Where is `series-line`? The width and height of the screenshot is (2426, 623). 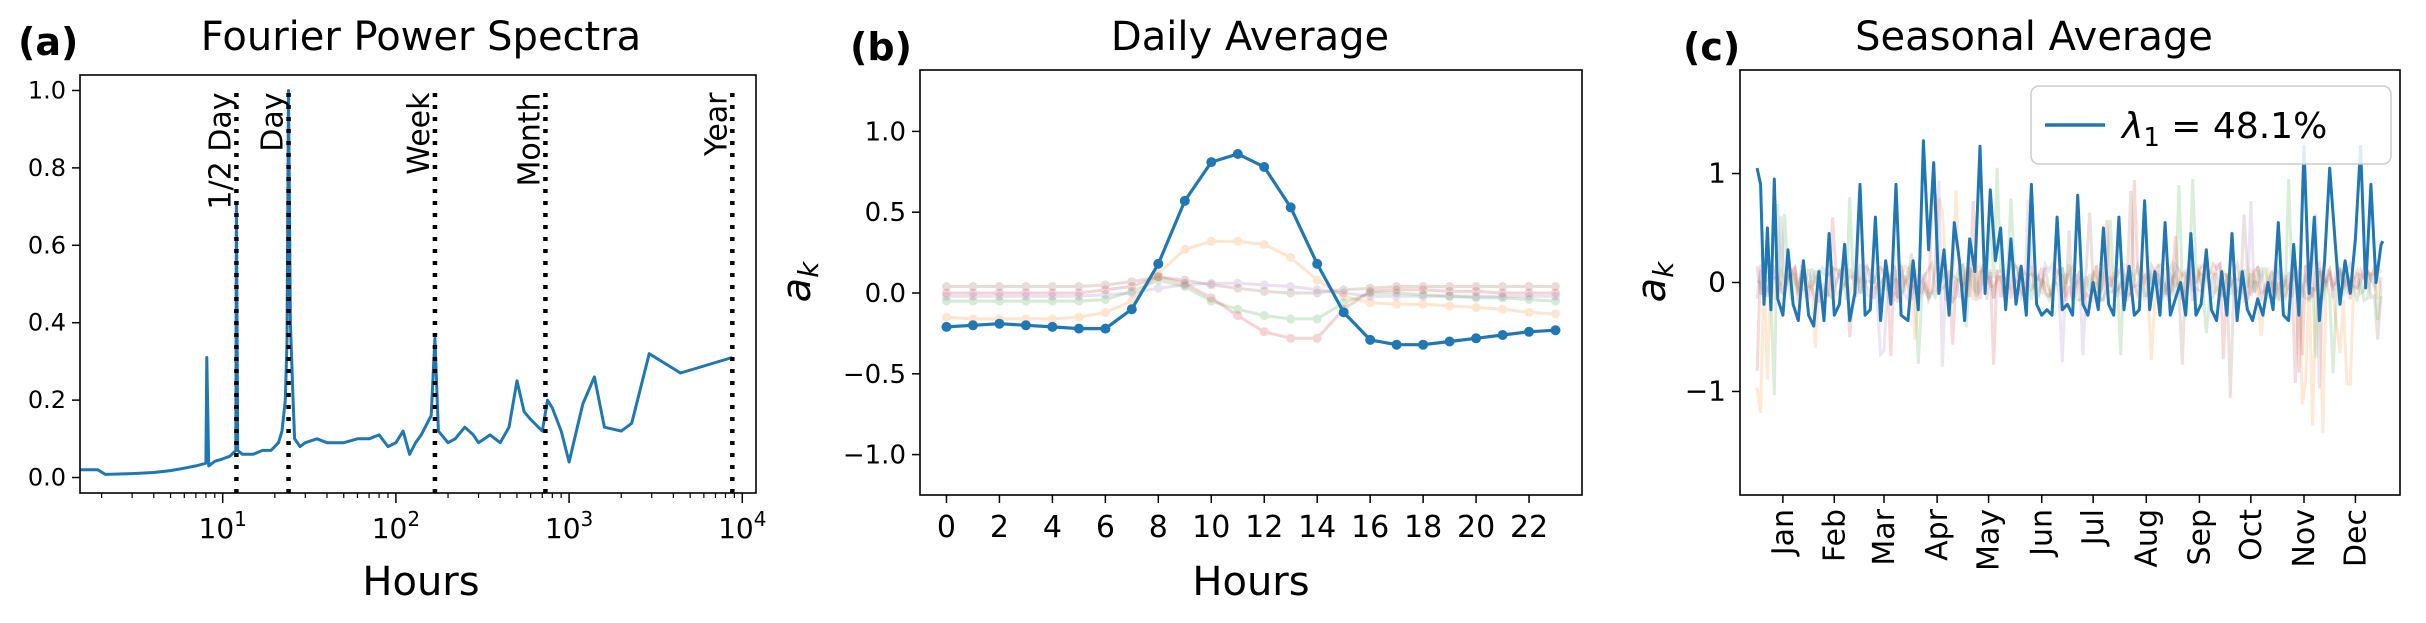
series-line is located at coordinates (1251, 299).